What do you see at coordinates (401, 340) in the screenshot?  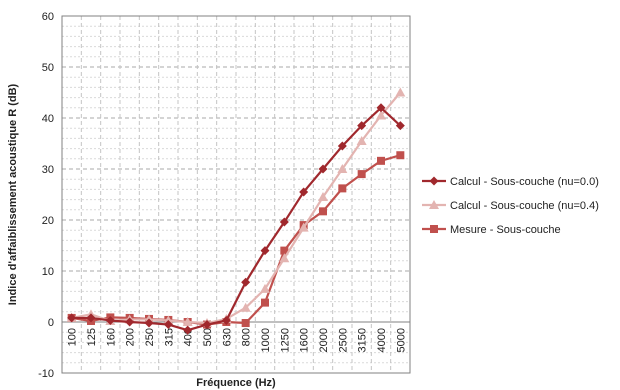 I see `x-tick-label: 5000` at bounding box center [401, 340].